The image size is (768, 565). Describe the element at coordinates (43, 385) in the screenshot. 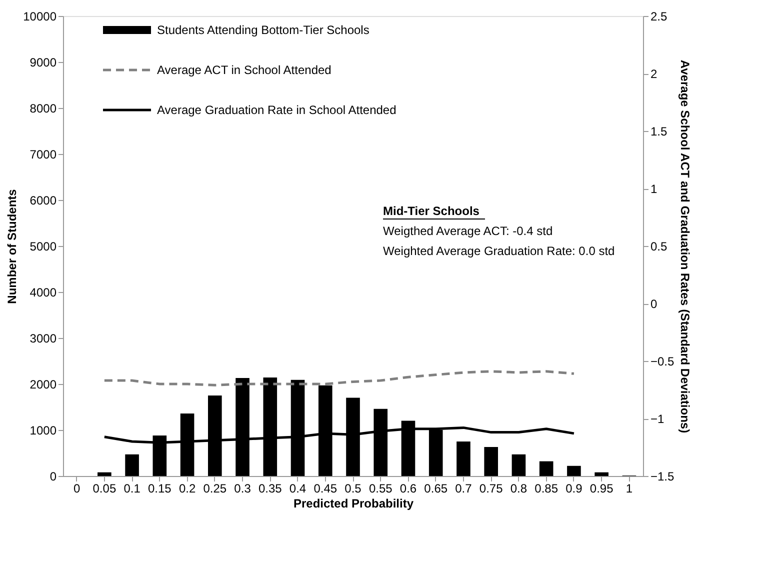

I see `y-tick-label: 2000` at that location.